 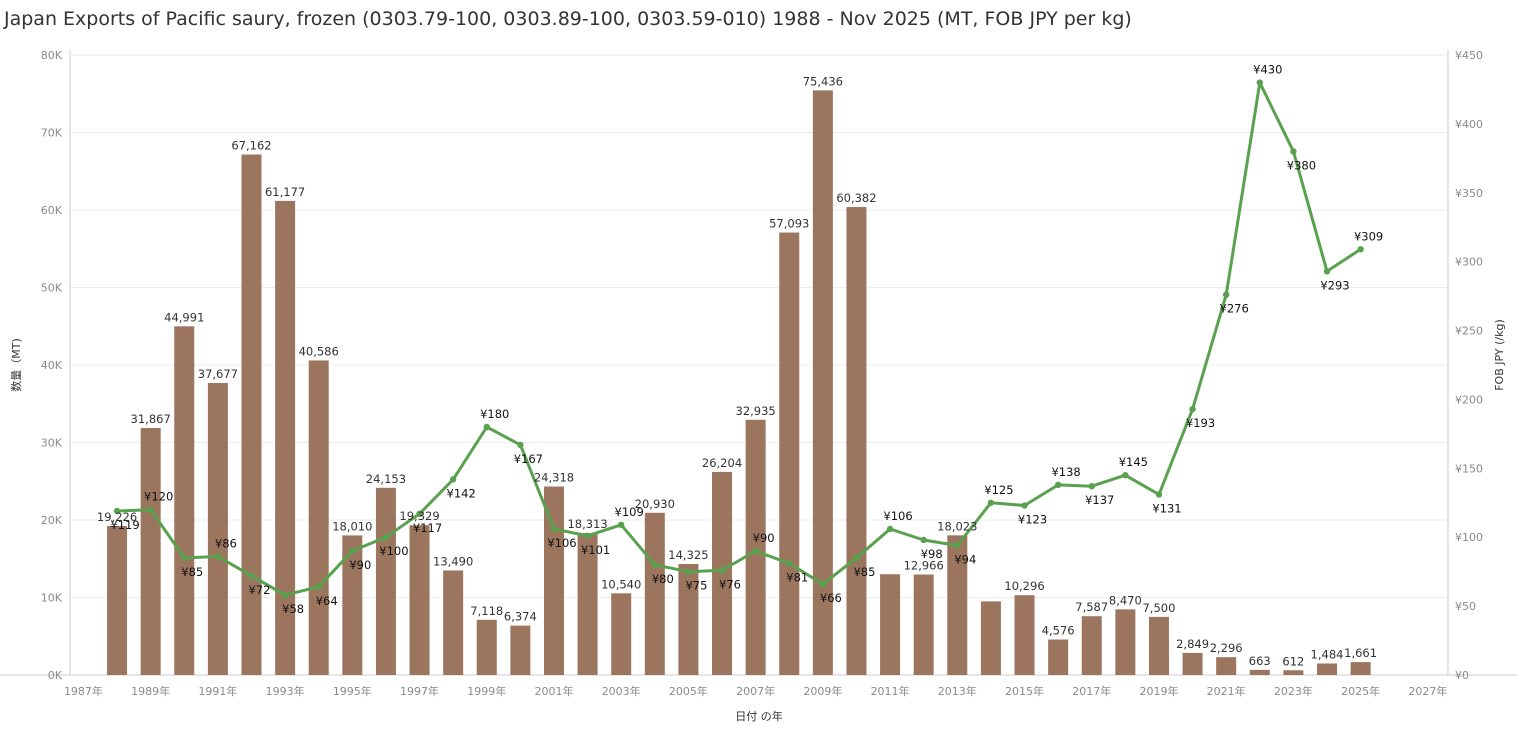 What do you see at coordinates (1260, 661) in the screenshot?
I see `bar-value-label: 663` at bounding box center [1260, 661].